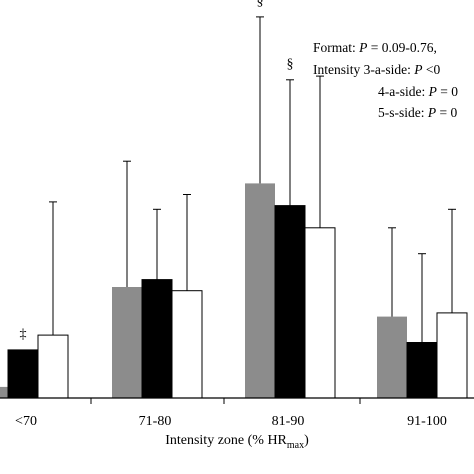 This screenshot has height=474, width=474. I want to click on annotation-line-2: Intensity 3-a-side: P <0, so click(376, 69).